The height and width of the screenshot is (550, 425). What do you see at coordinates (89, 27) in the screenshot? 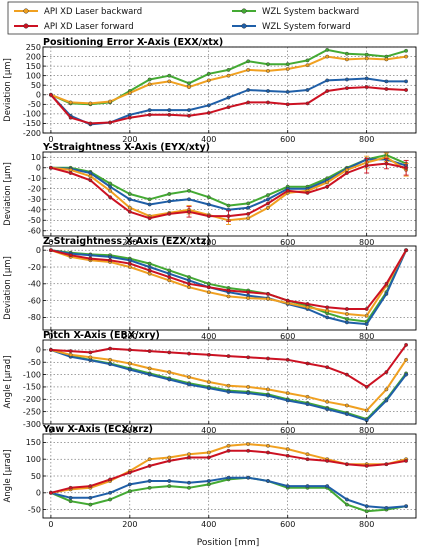
I see `legend-label-1: API XD Laser forward` at bounding box center [89, 27].